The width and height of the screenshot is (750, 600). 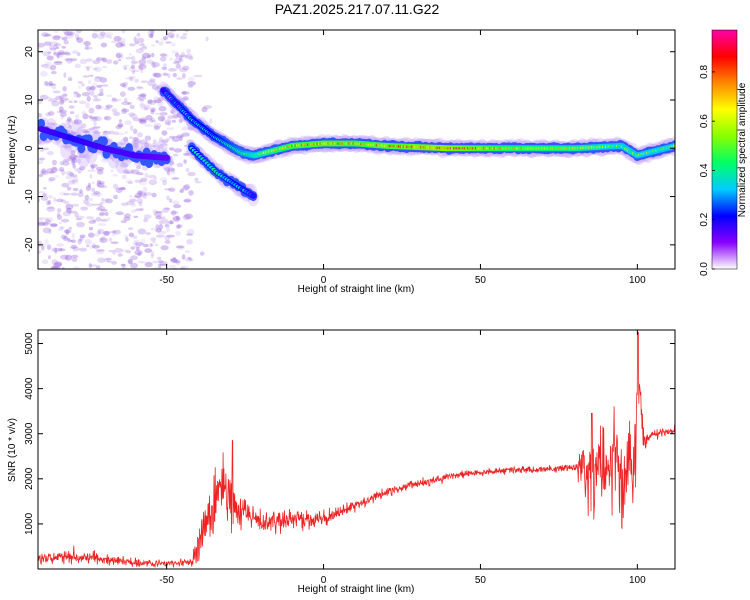 I want to click on secondary-track-core, so click(x=253, y=196).